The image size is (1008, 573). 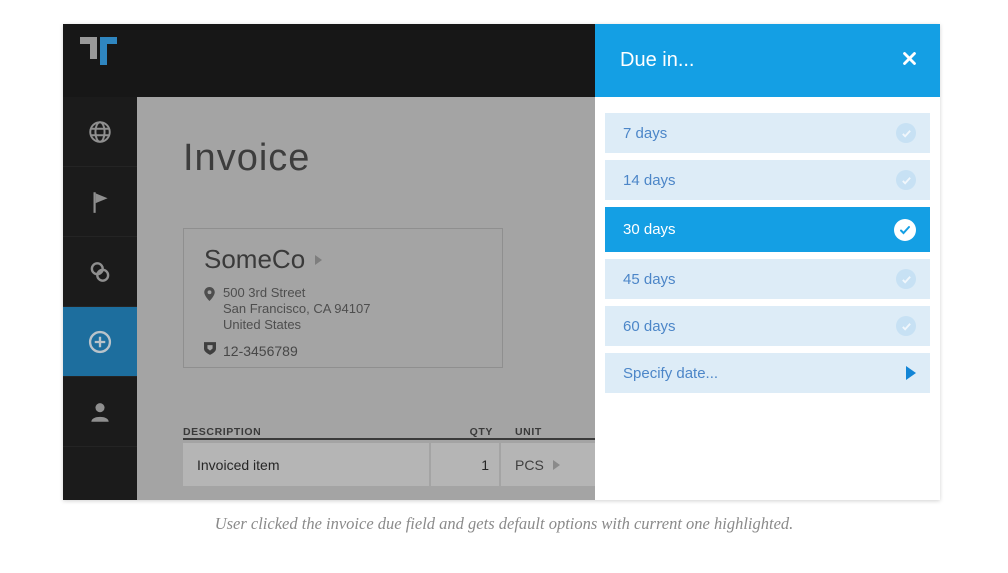 I want to click on close-button, so click(x=909, y=61).